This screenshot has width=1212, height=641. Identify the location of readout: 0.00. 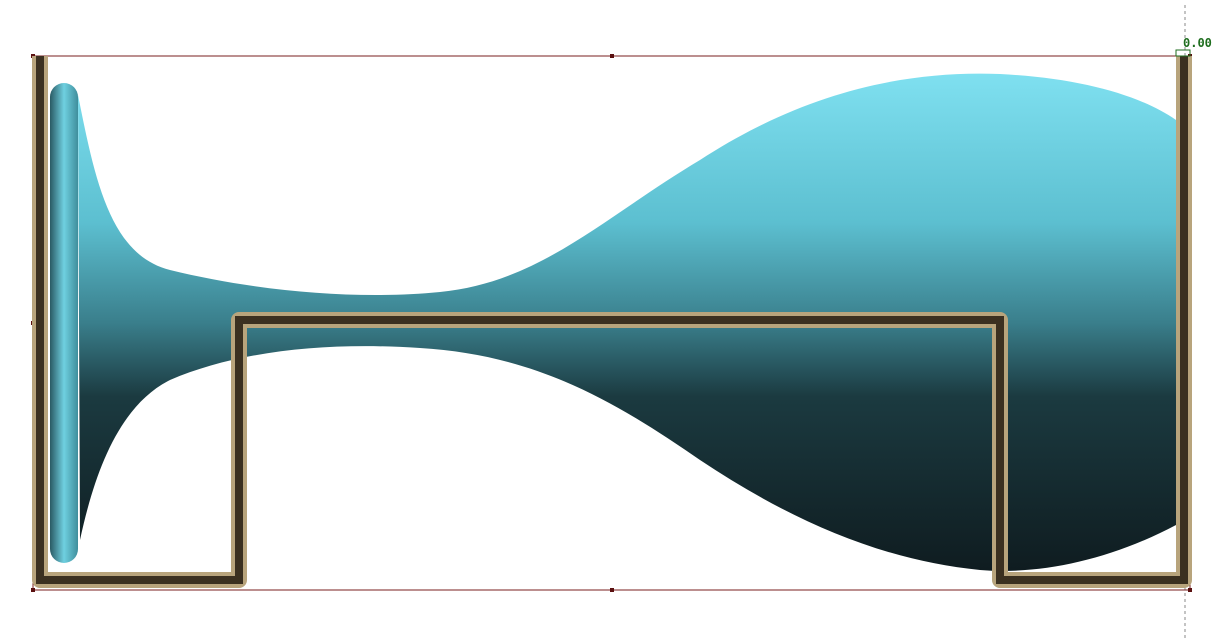
(1197, 43).